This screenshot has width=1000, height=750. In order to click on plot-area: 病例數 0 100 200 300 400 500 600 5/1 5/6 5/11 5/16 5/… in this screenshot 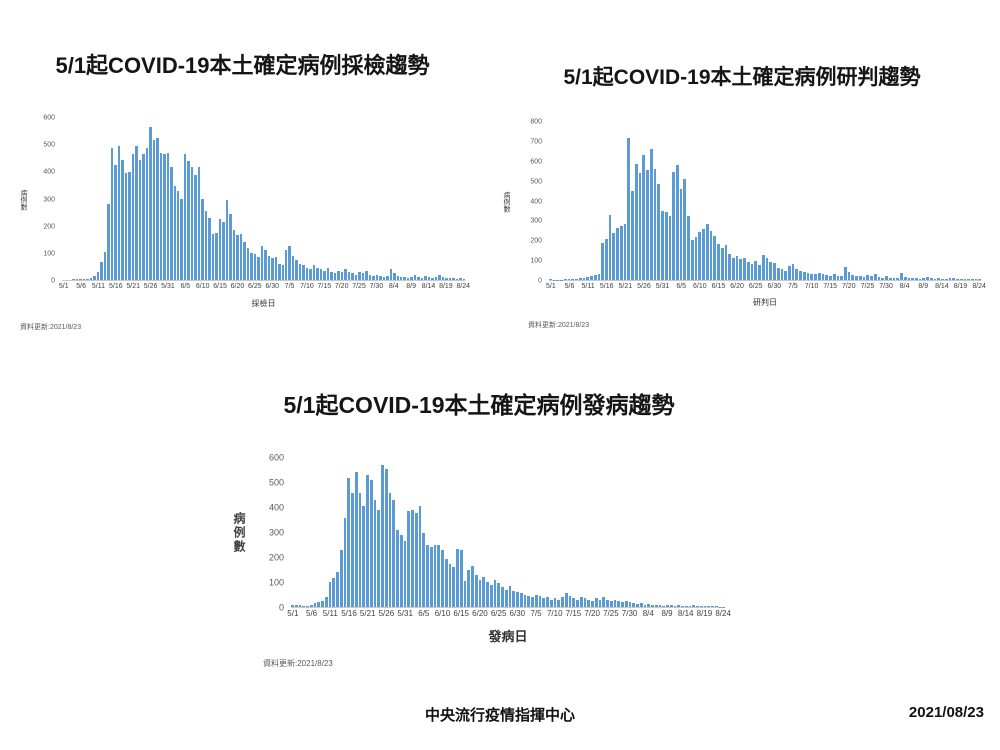, I will do `click(245, 202)`.